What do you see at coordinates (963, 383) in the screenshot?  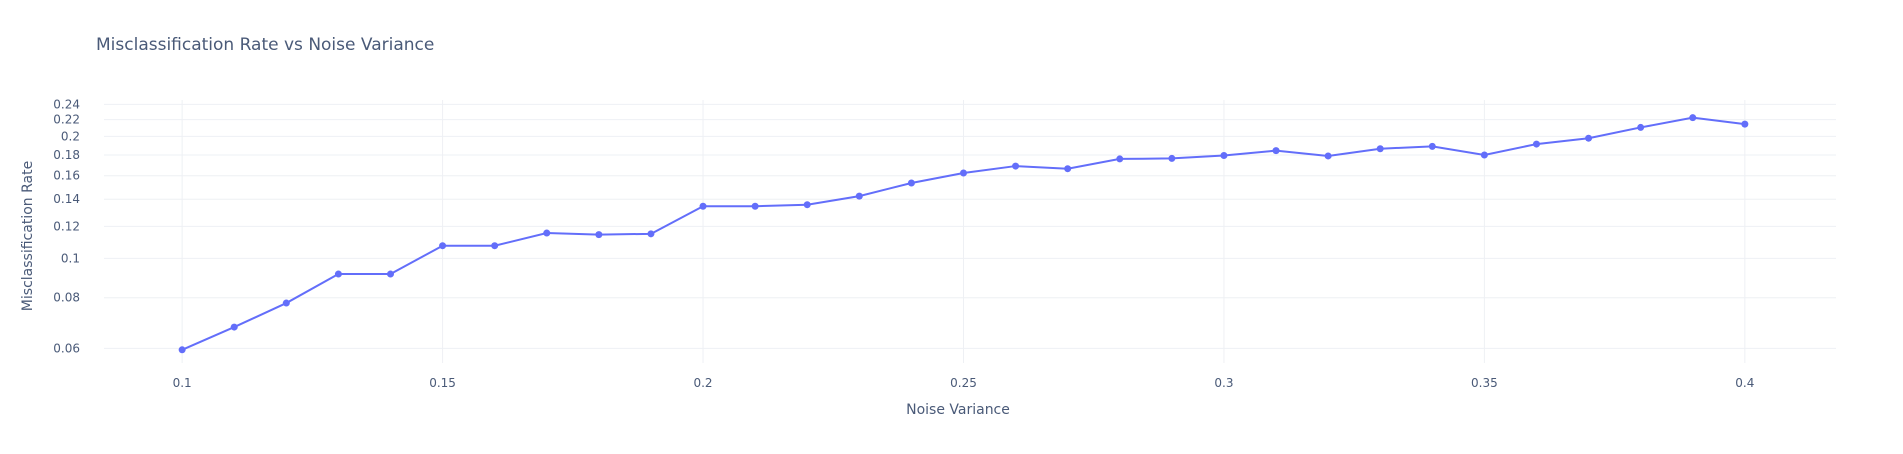 I see `x-tick-label: 0.25` at bounding box center [963, 383].